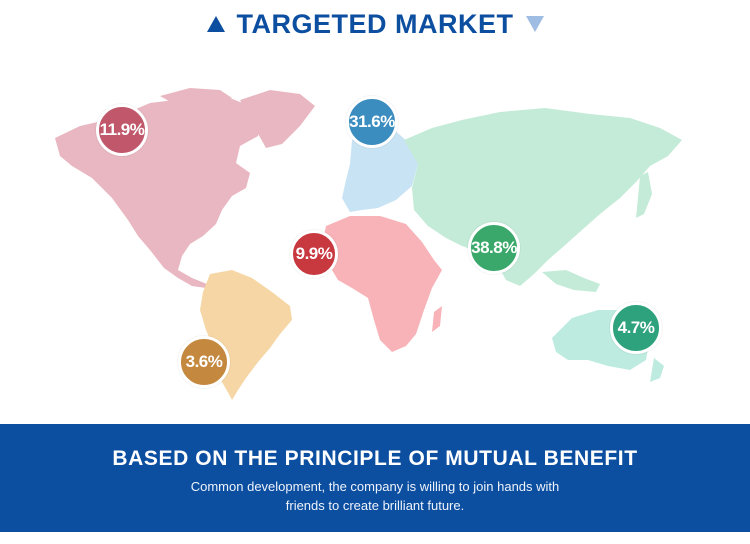  I want to click on arctic-islands-shape, so click(196, 96).